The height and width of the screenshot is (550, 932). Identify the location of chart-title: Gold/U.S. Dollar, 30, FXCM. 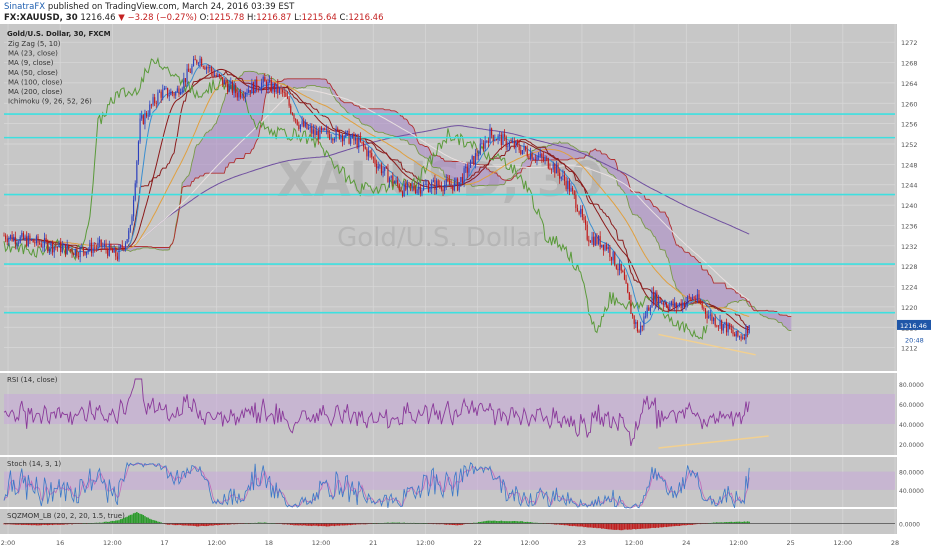
(59, 34).